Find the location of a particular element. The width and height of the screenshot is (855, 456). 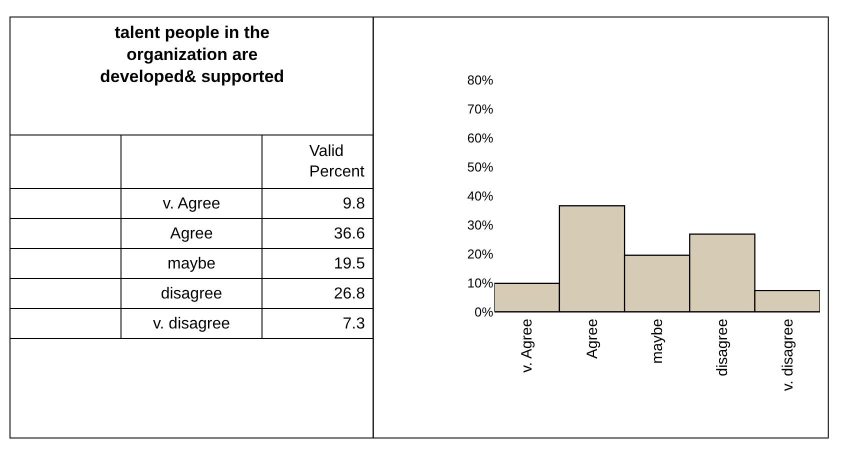

text: v. Agree is located at coordinates (191, 204).